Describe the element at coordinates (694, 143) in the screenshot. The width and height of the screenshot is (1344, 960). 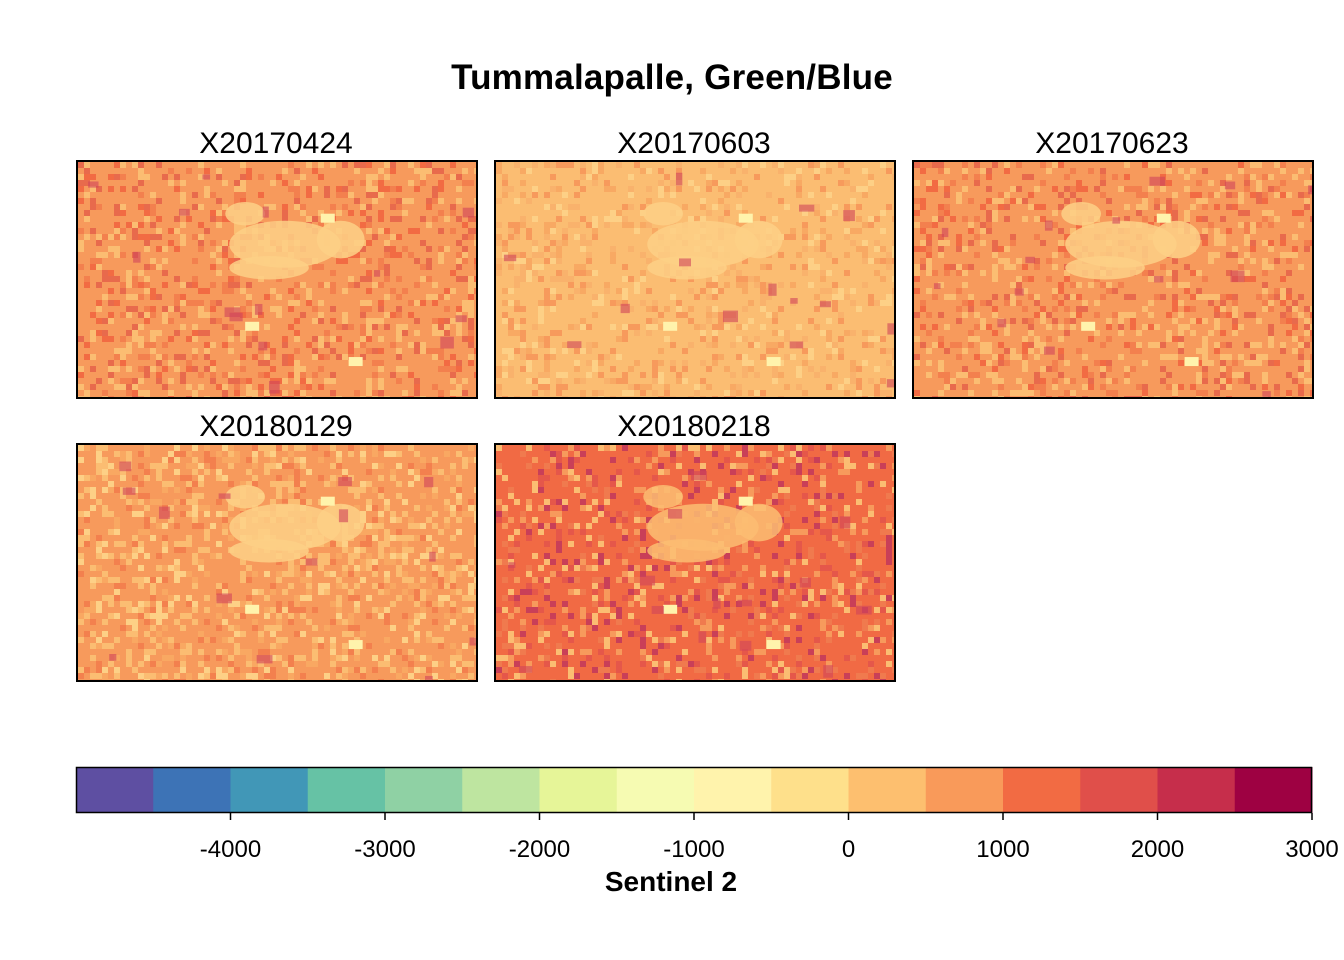
I see `panel-title: X20170603` at that location.